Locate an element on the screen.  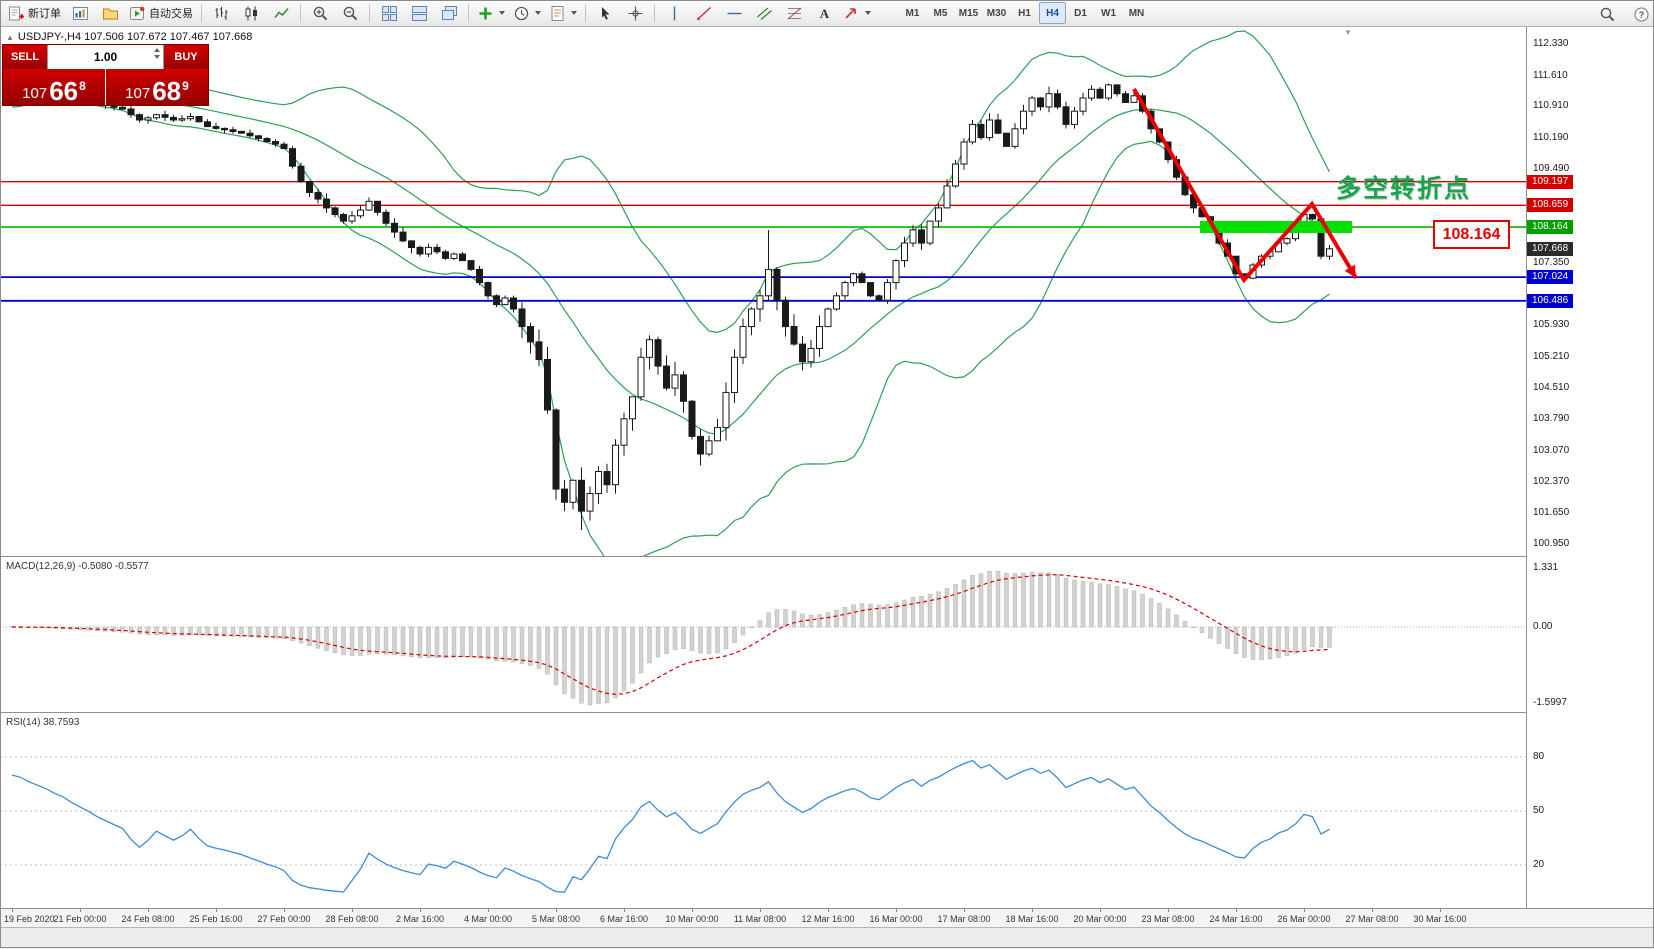
timeframe-mn-button: MN is located at coordinates (1136, 13).